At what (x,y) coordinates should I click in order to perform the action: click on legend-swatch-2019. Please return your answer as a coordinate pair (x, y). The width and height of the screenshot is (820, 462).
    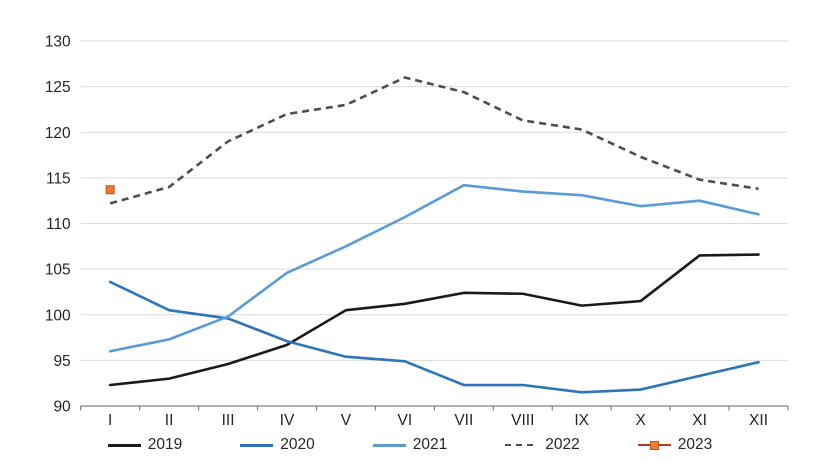
    Looking at the image, I should click on (124, 445).